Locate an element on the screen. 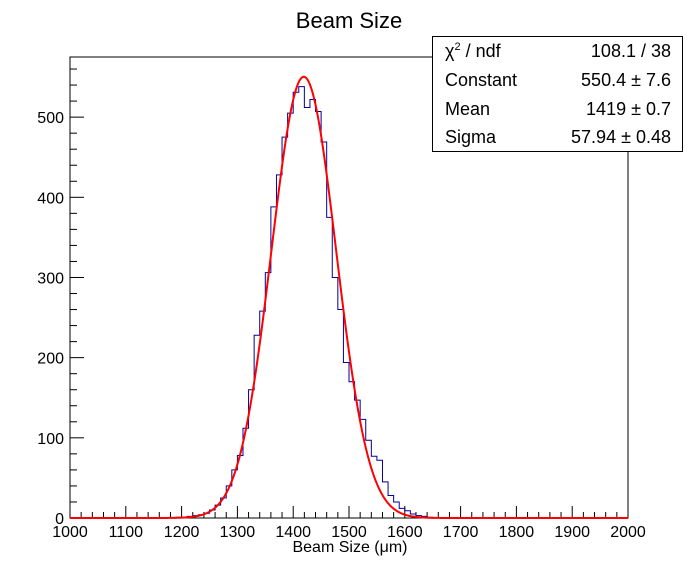  x-tick-label: 1900 is located at coordinates (572, 532).